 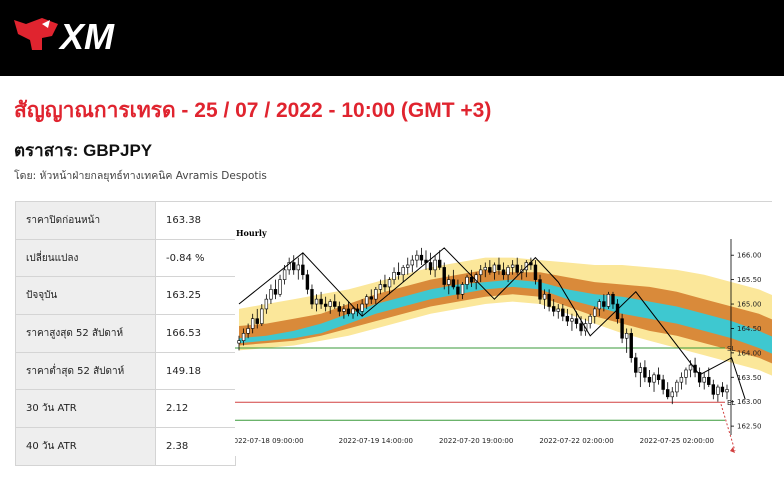 I want to click on stats-row-change: เปลี่ยนแปลง -0.84 %, so click(x=125, y=258).